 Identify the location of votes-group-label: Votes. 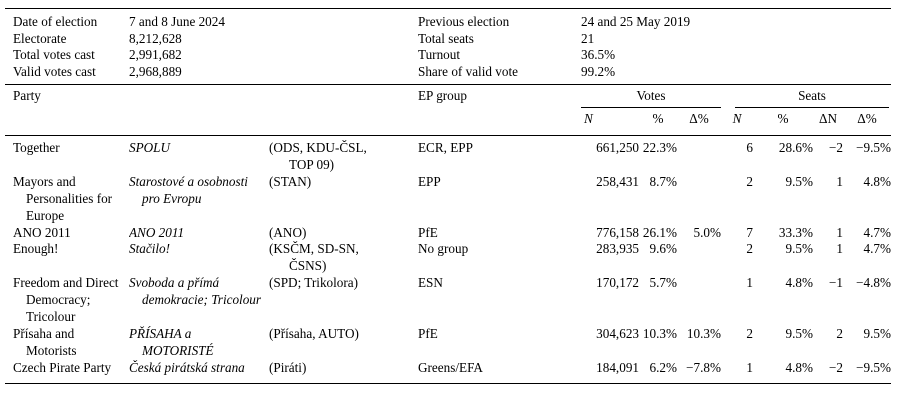
(651, 98).